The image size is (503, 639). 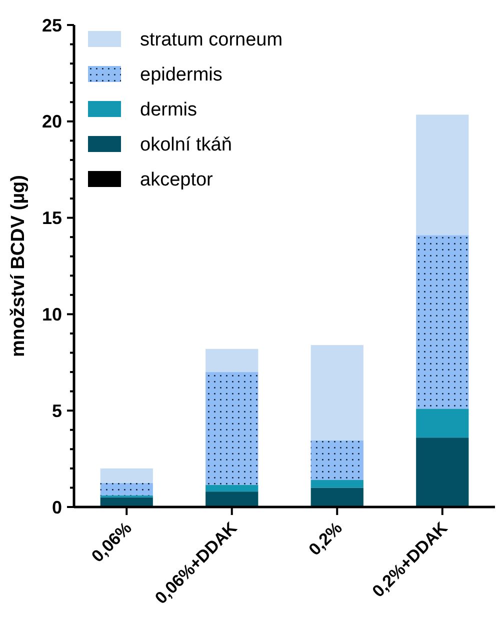 I want to click on legend-label: stratum corneum, so click(x=211, y=40).